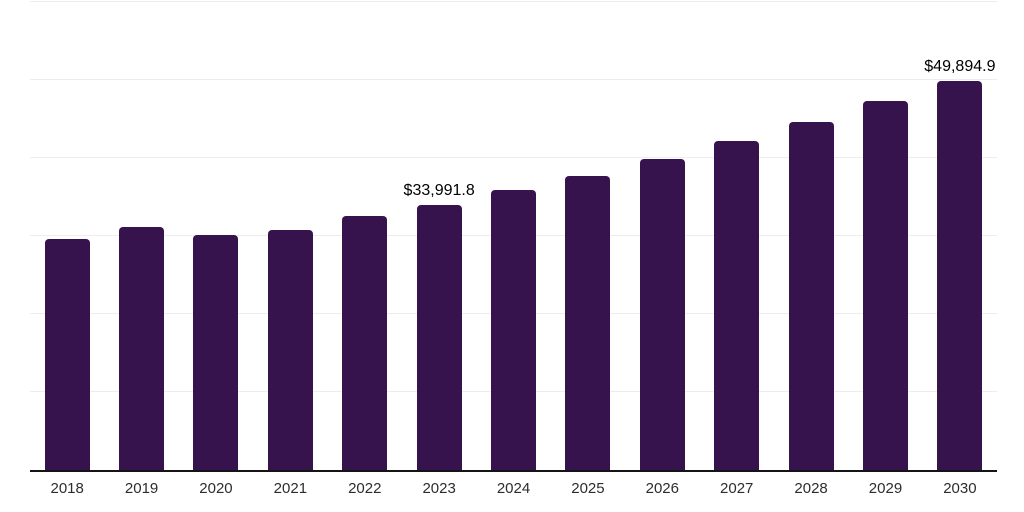 The width and height of the screenshot is (1024, 512). I want to click on x-tick-2023: 2023, so click(439, 488).